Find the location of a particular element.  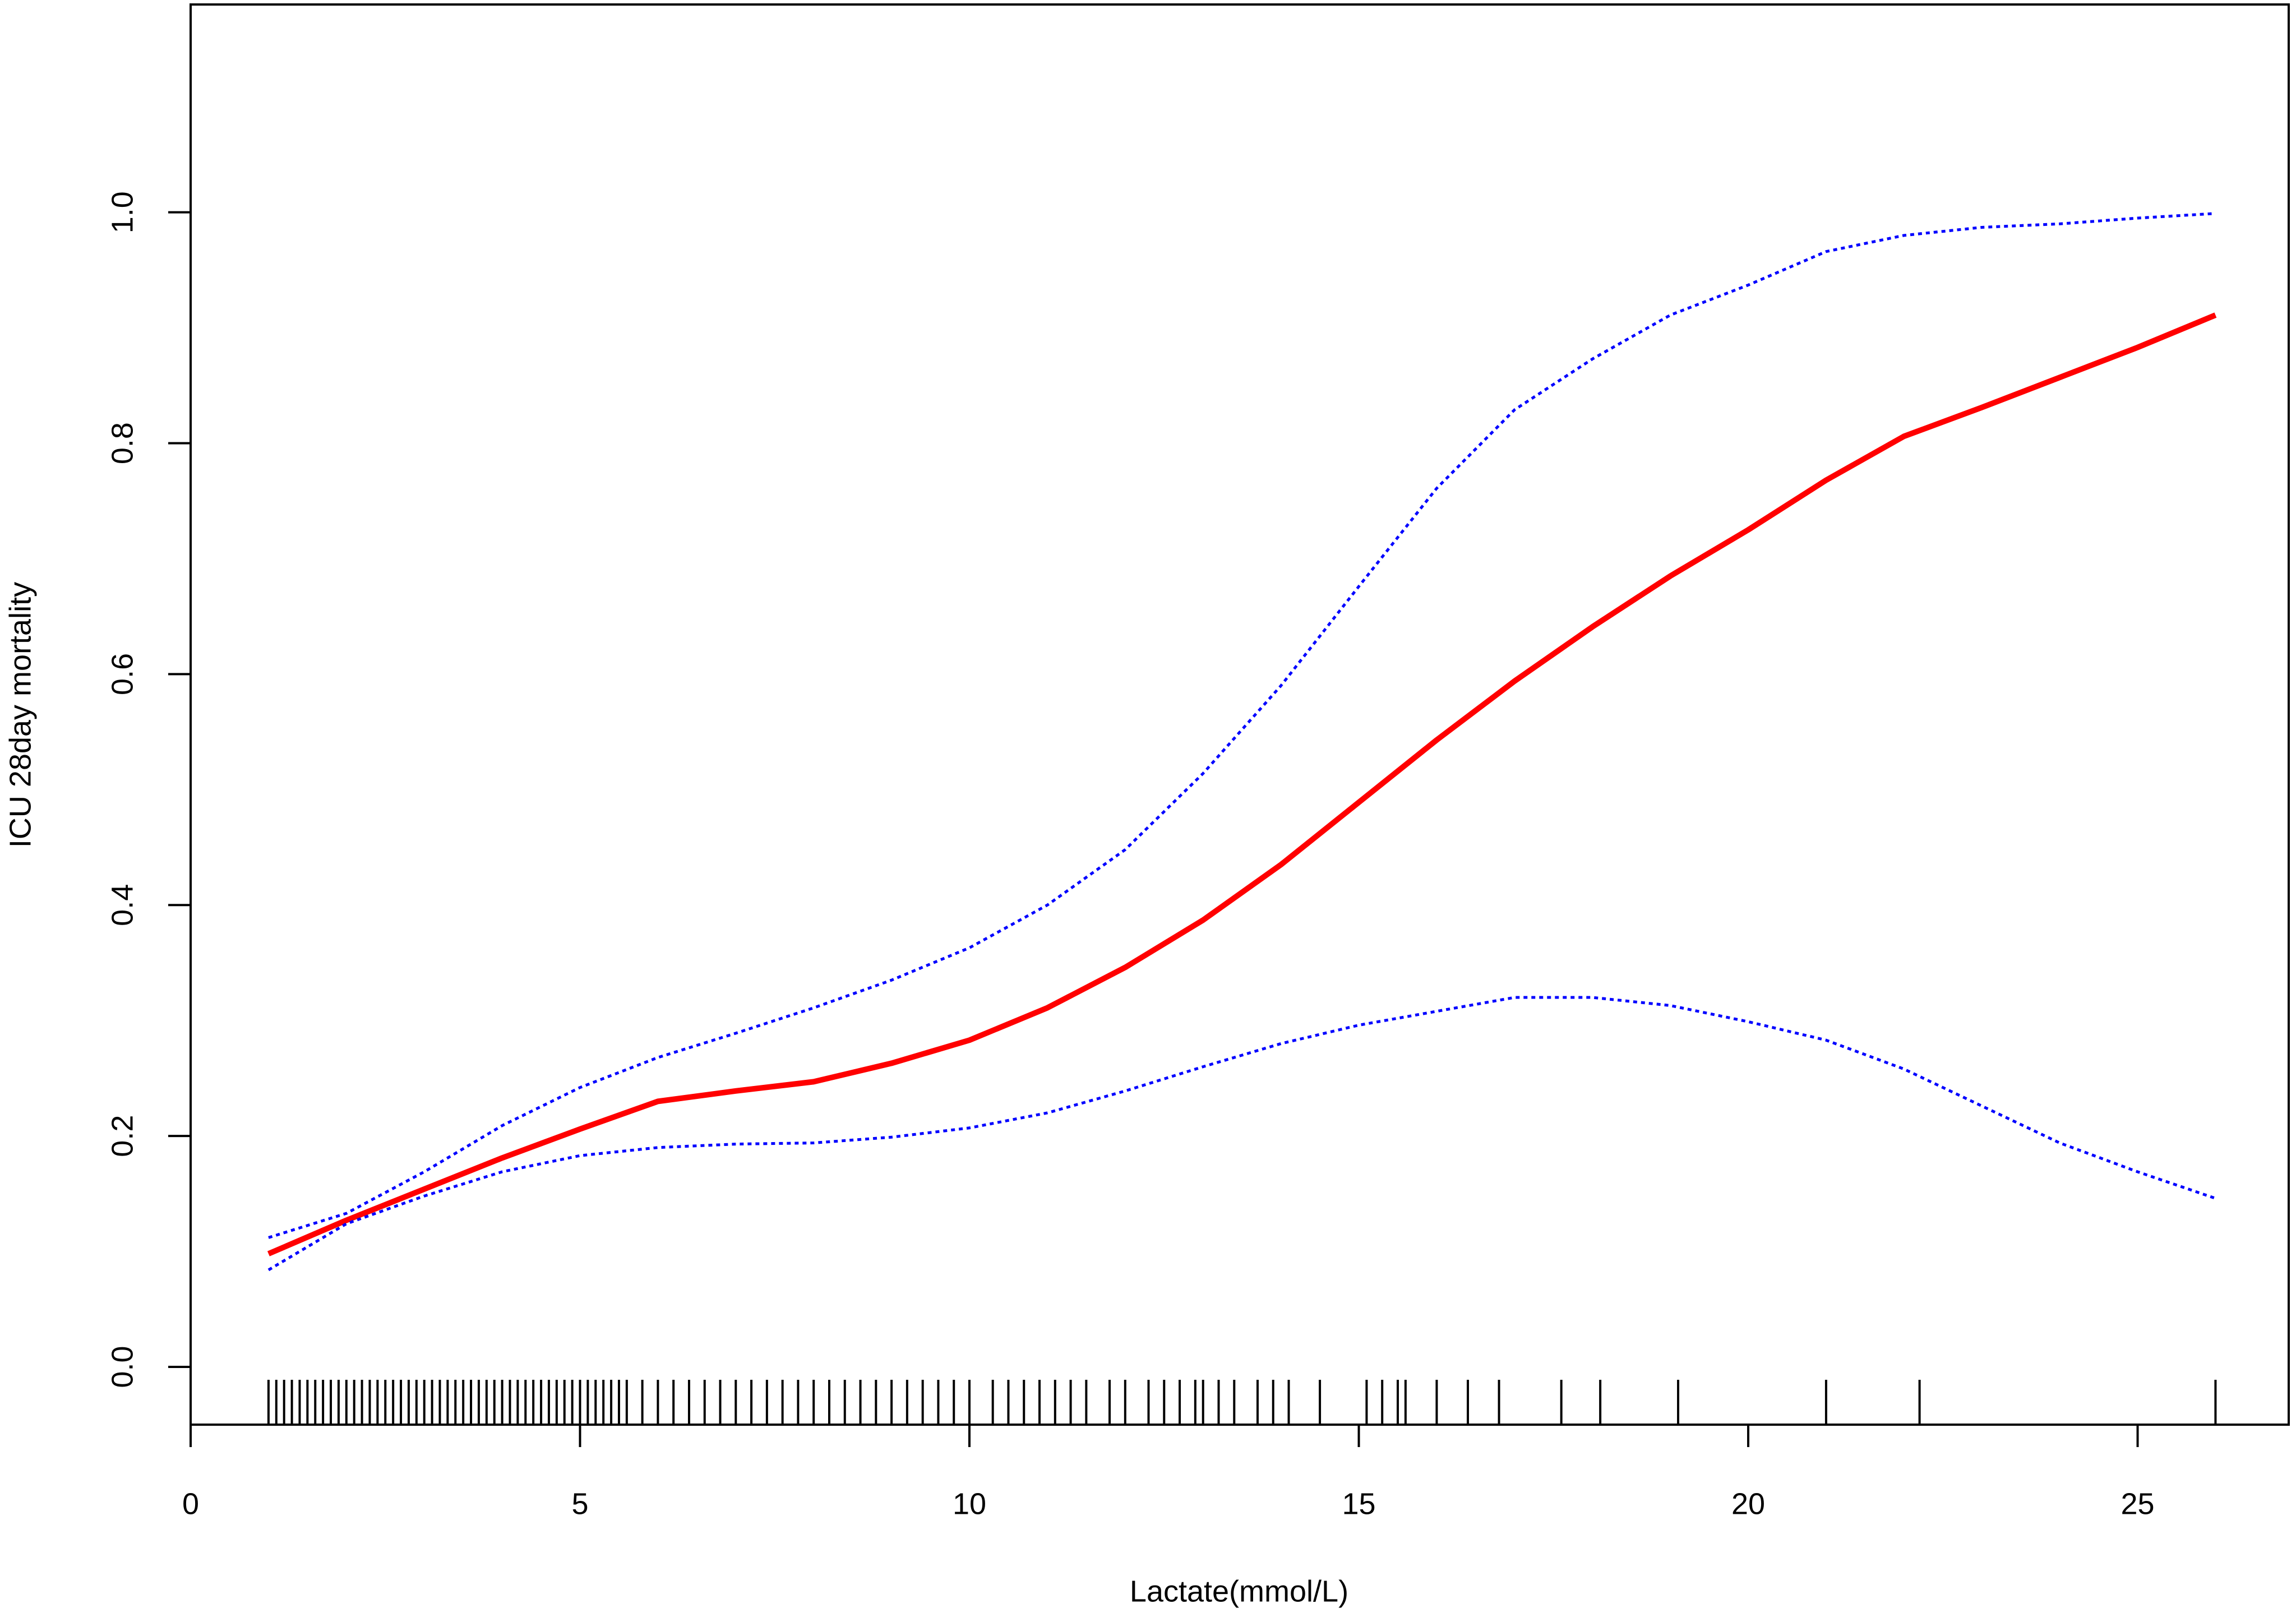

x-tick-label: 10 is located at coordinates (969, 1504).